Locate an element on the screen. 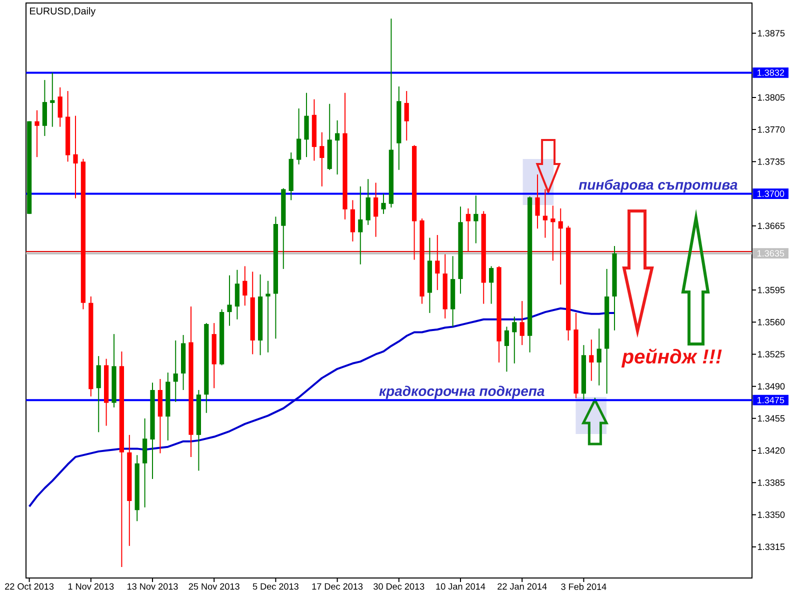 The width and height of the screenshot is (800, 600). y-tick-label: 1.3665 is located at coordinates (771, 226).